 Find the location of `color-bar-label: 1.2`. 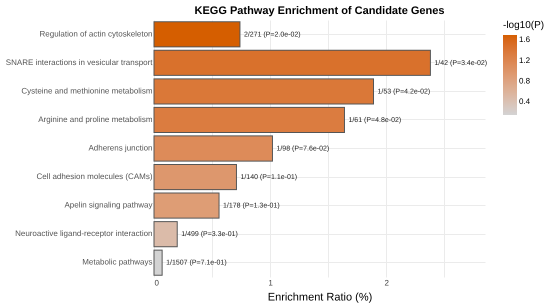

color-bar-label: 1.2 is located at coordinates (525, 60).